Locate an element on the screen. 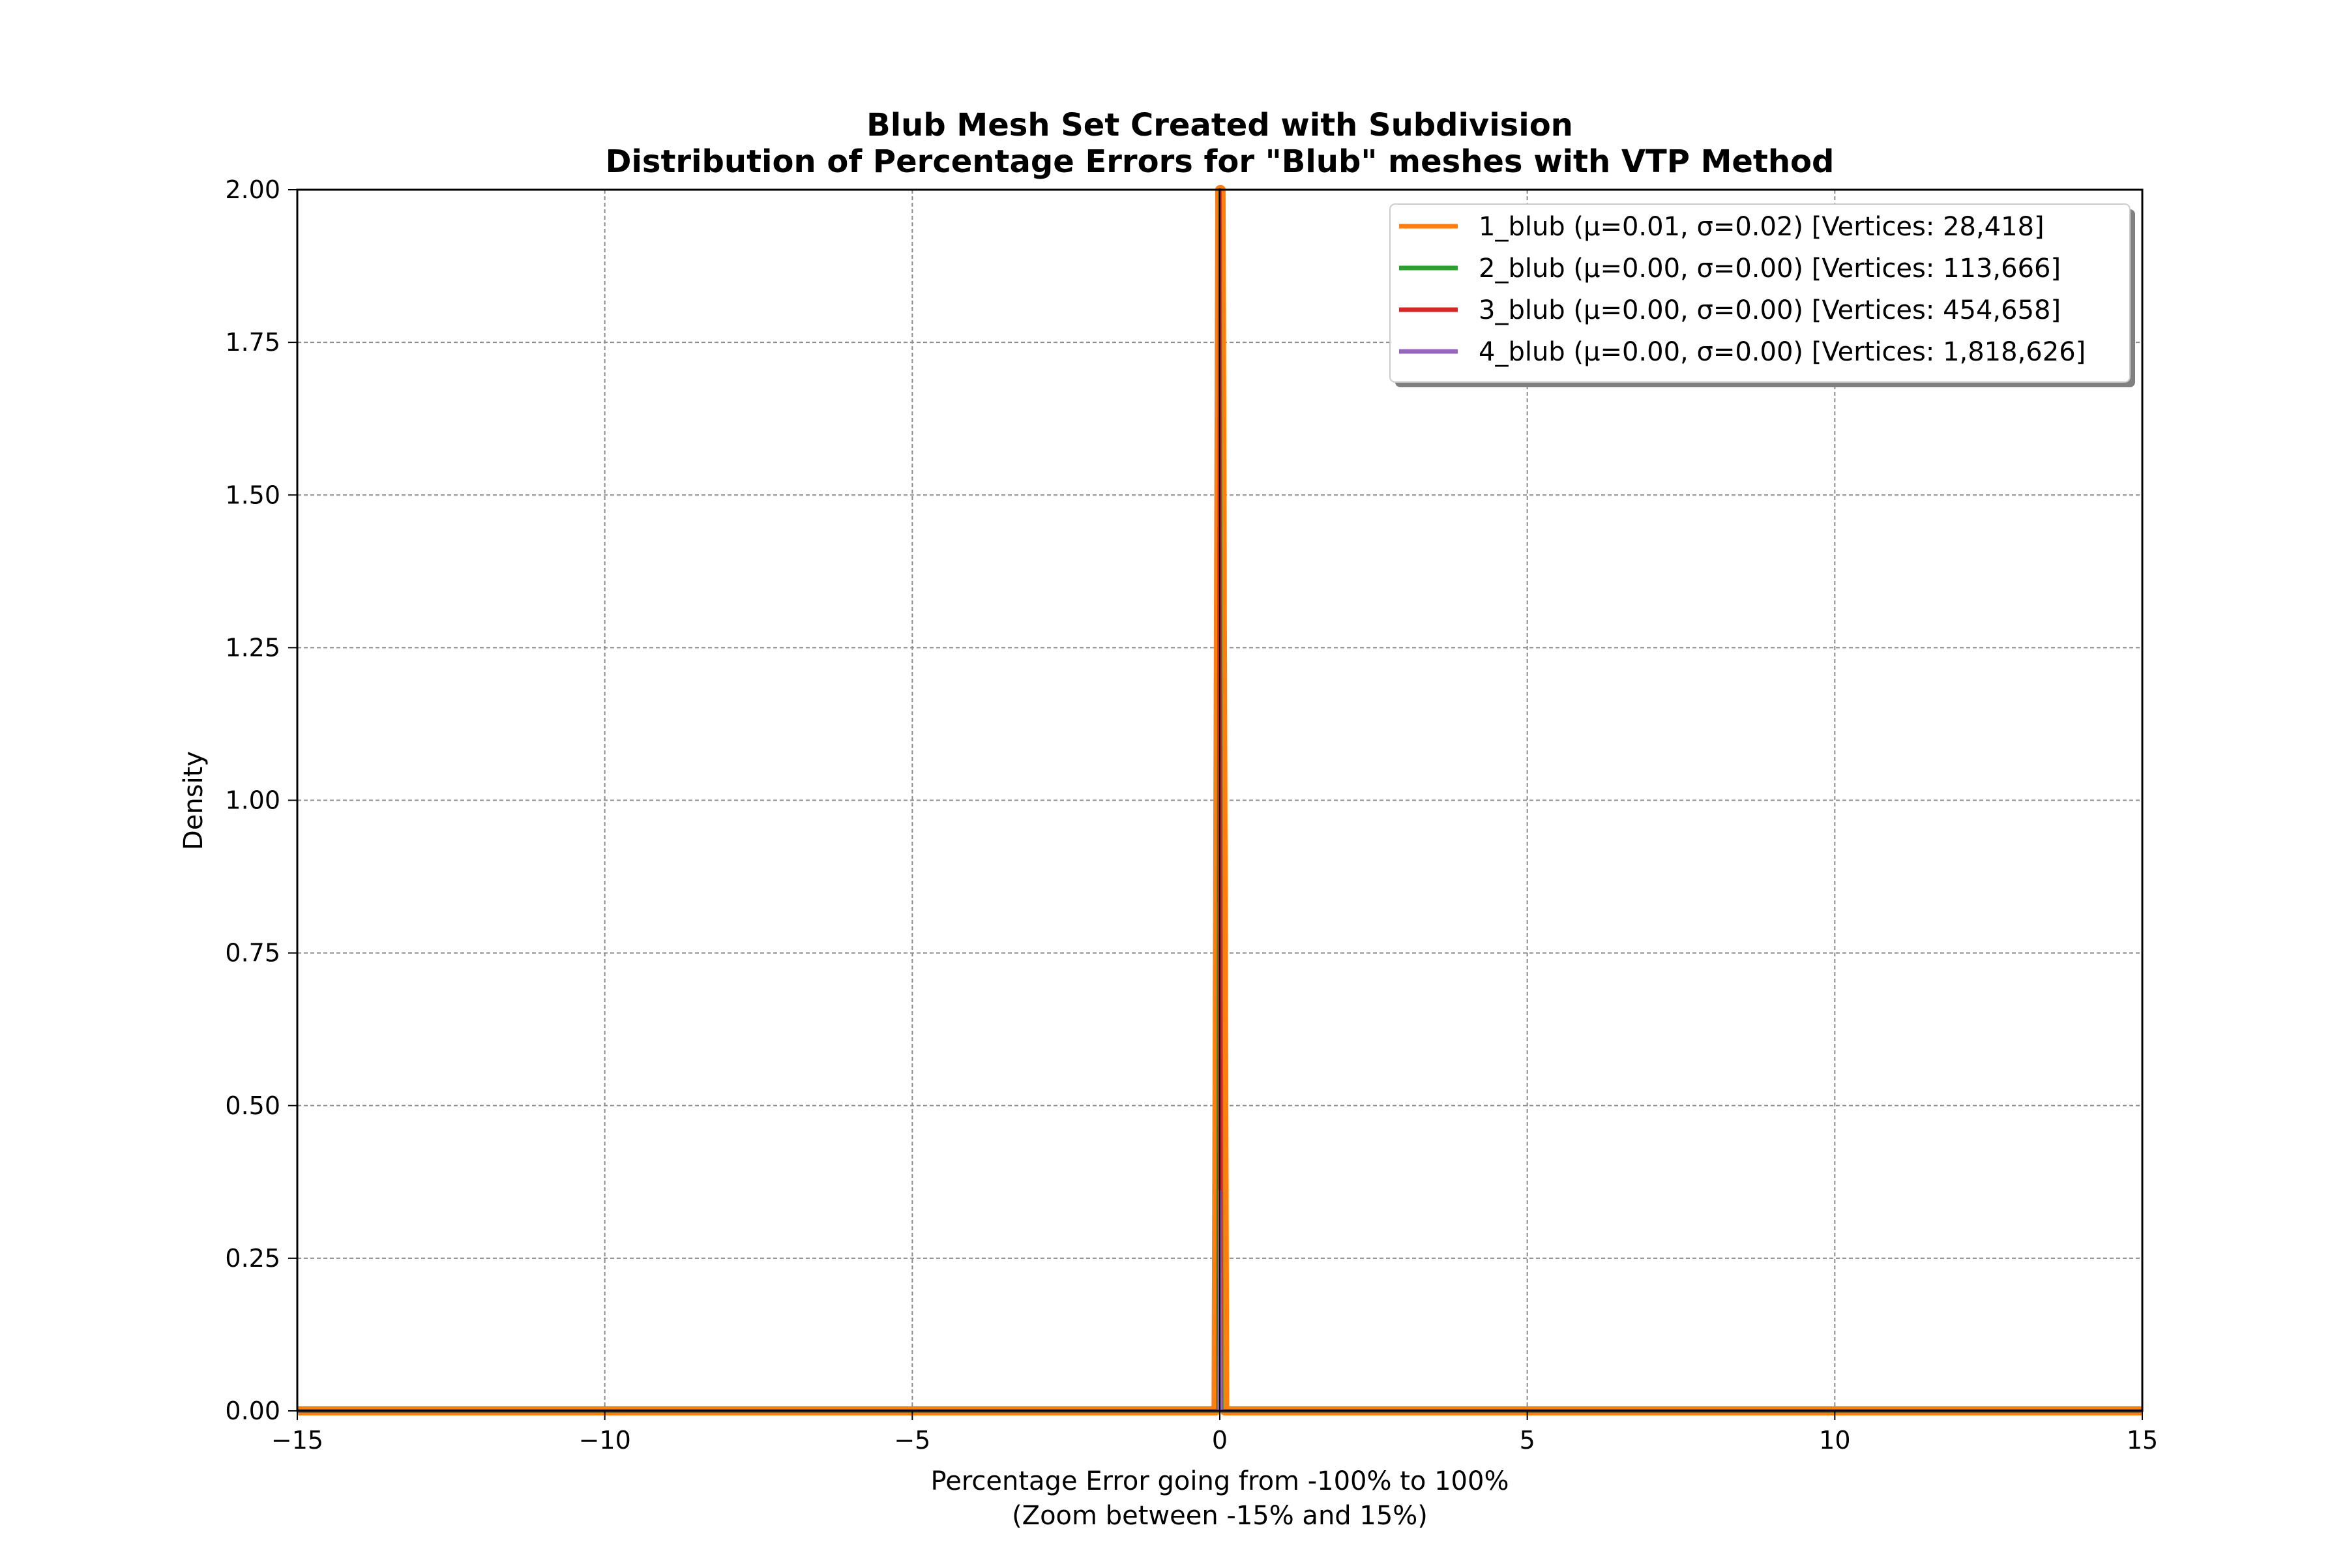  x-tick-label: 10 is located at coordinates (1834, 1441).